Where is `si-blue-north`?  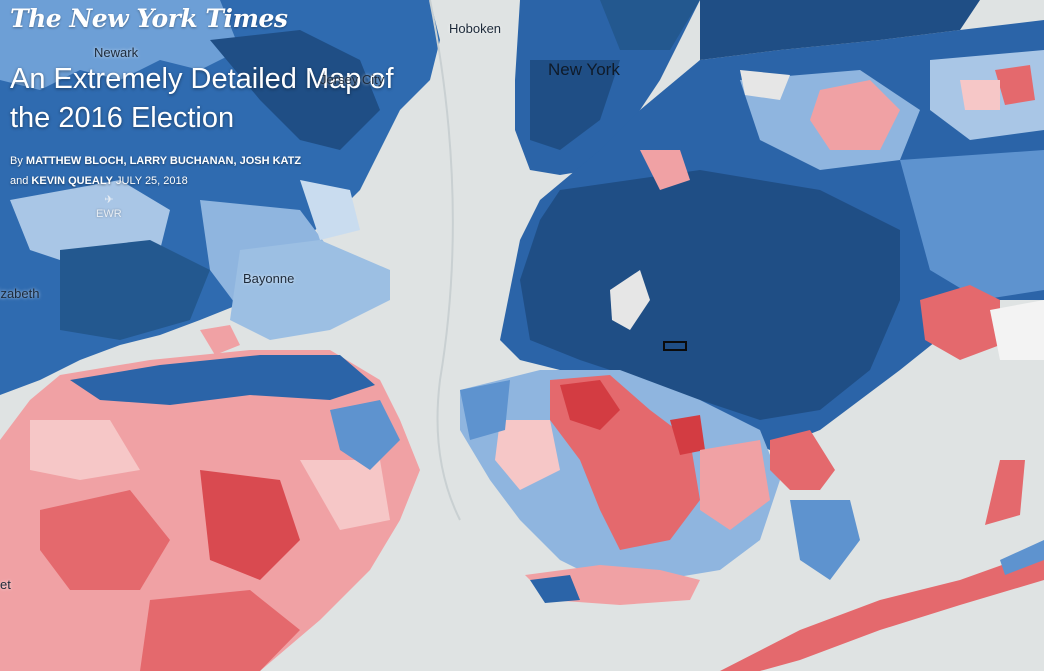
si-blue-north is located at coordinates (222, 380).